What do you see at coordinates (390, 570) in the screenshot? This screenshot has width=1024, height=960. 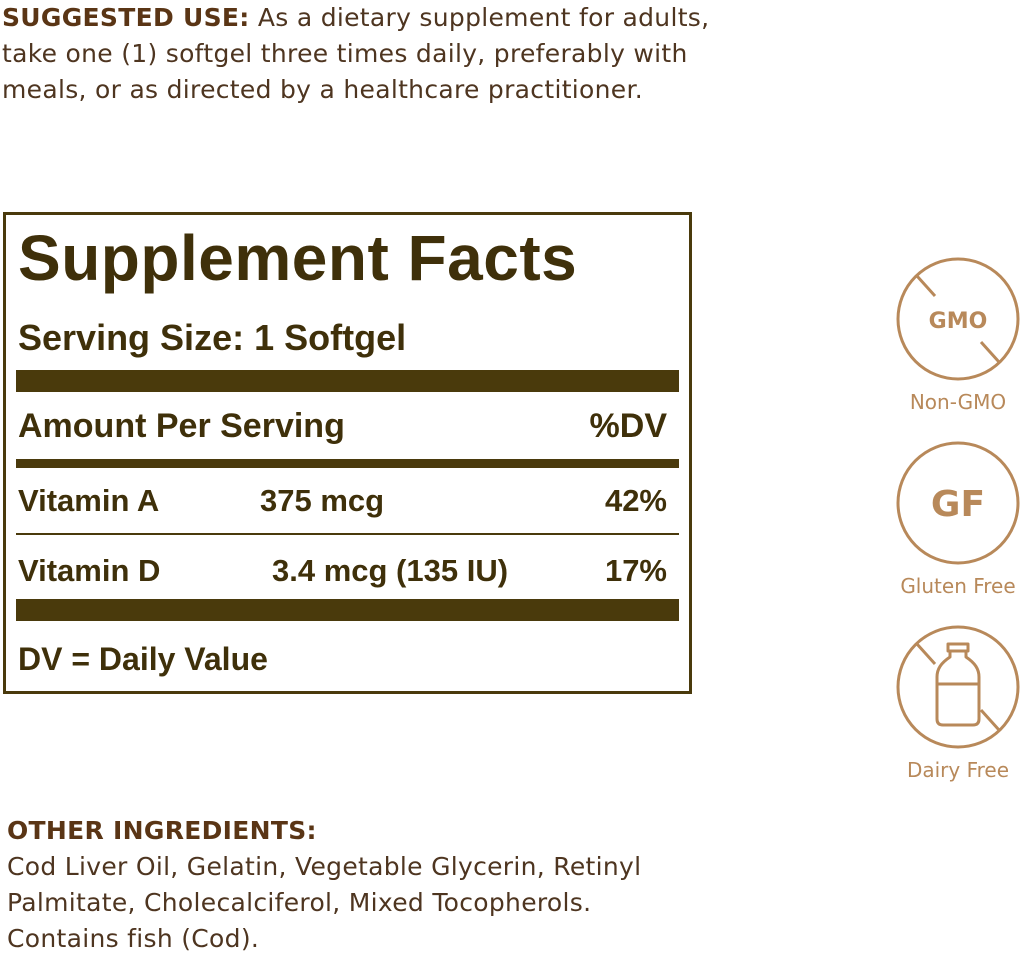 I see `nutrient-amount: 3.4 mcg (135 IU)` at bounding box center [390, 570].